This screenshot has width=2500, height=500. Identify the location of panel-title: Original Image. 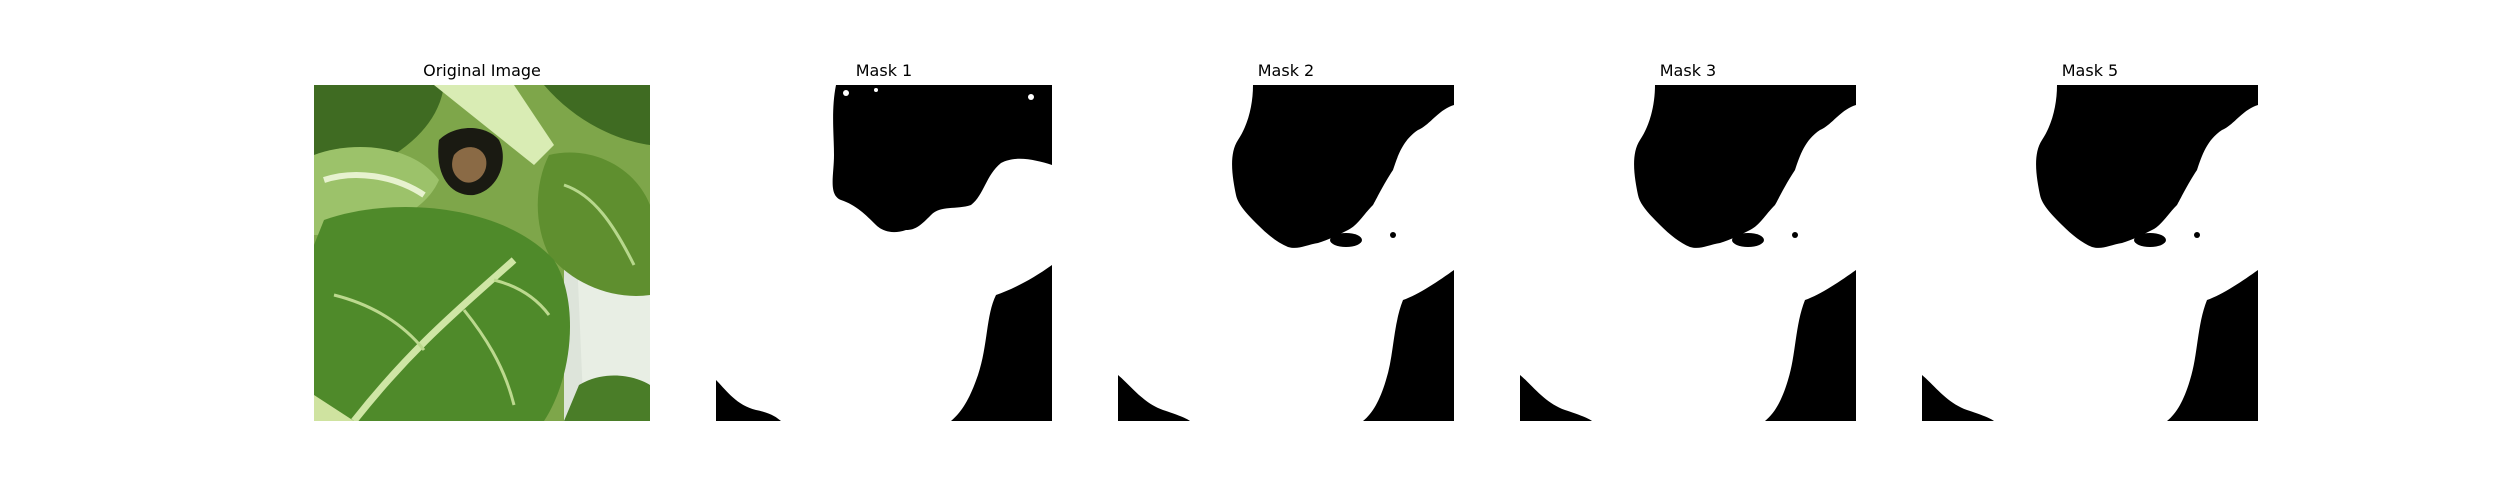
(482, 70).